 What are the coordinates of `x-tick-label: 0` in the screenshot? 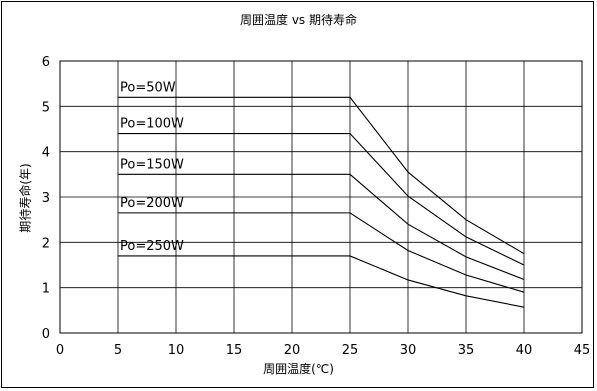 It's located at (60, 350).